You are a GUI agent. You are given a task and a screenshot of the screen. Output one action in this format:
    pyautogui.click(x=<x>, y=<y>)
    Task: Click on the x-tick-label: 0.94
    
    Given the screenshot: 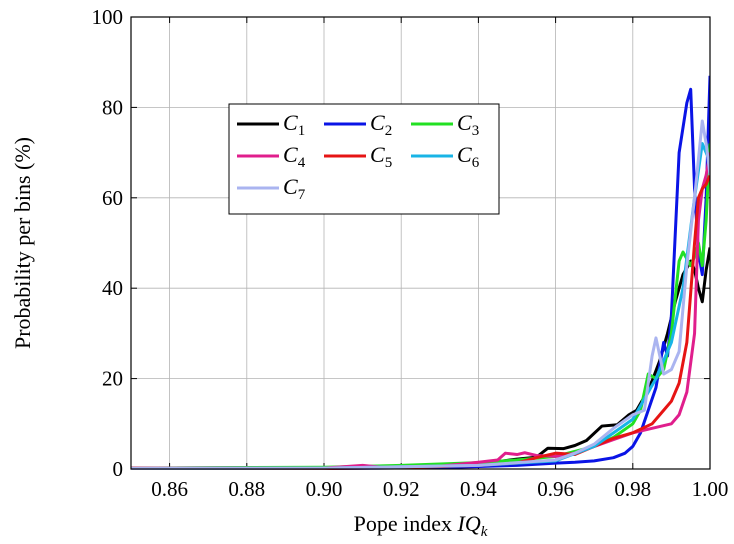 What is the action you would take?
    pyautogui.click(x=478, y=489)
    